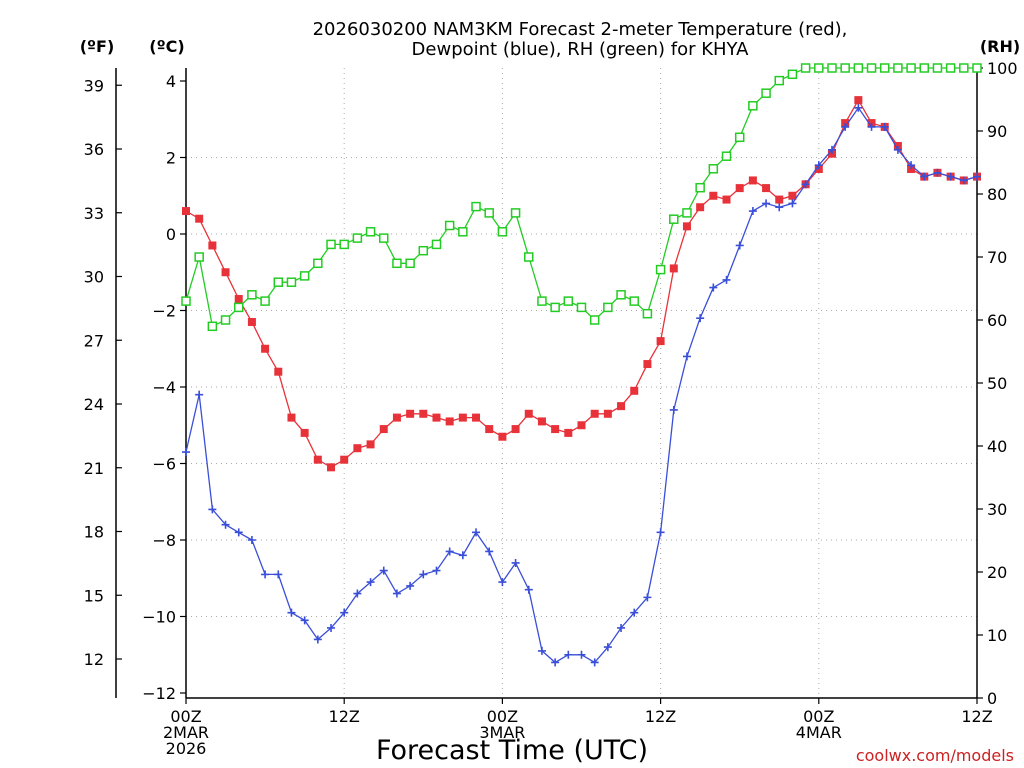  What do you see at coordinates (997, 635) in the screenshot?
I see `rh-tick-label: 10` at bounding box center [997, 635].